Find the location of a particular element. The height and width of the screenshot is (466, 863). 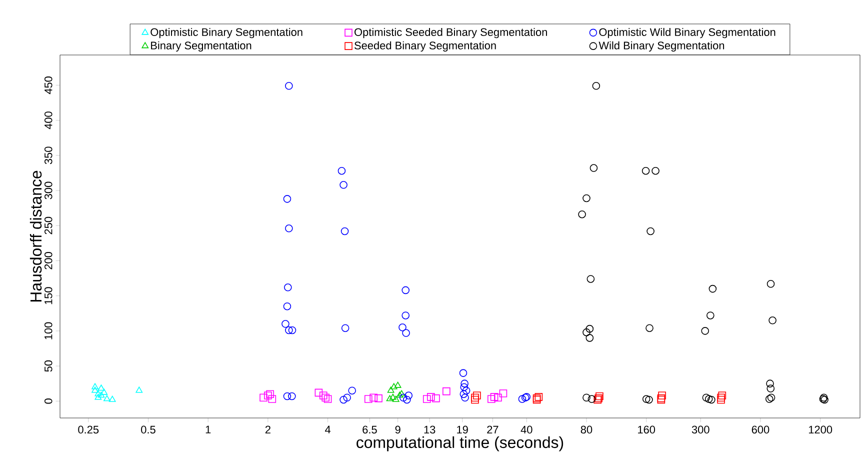

x-axis-title: computational time (seconds) is located at coordinates (460, 444).